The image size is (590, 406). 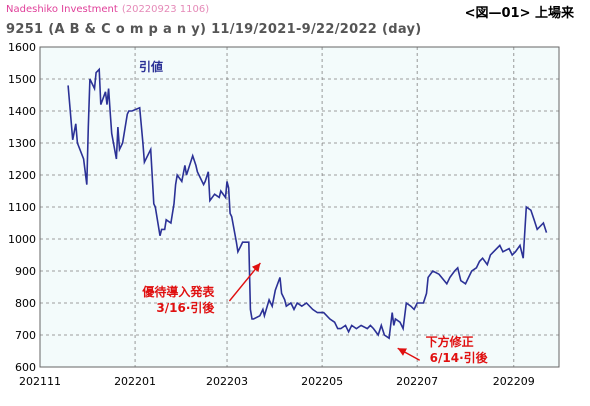 I want to click on x-tick-label: 202203, so click(x=227, y=381).